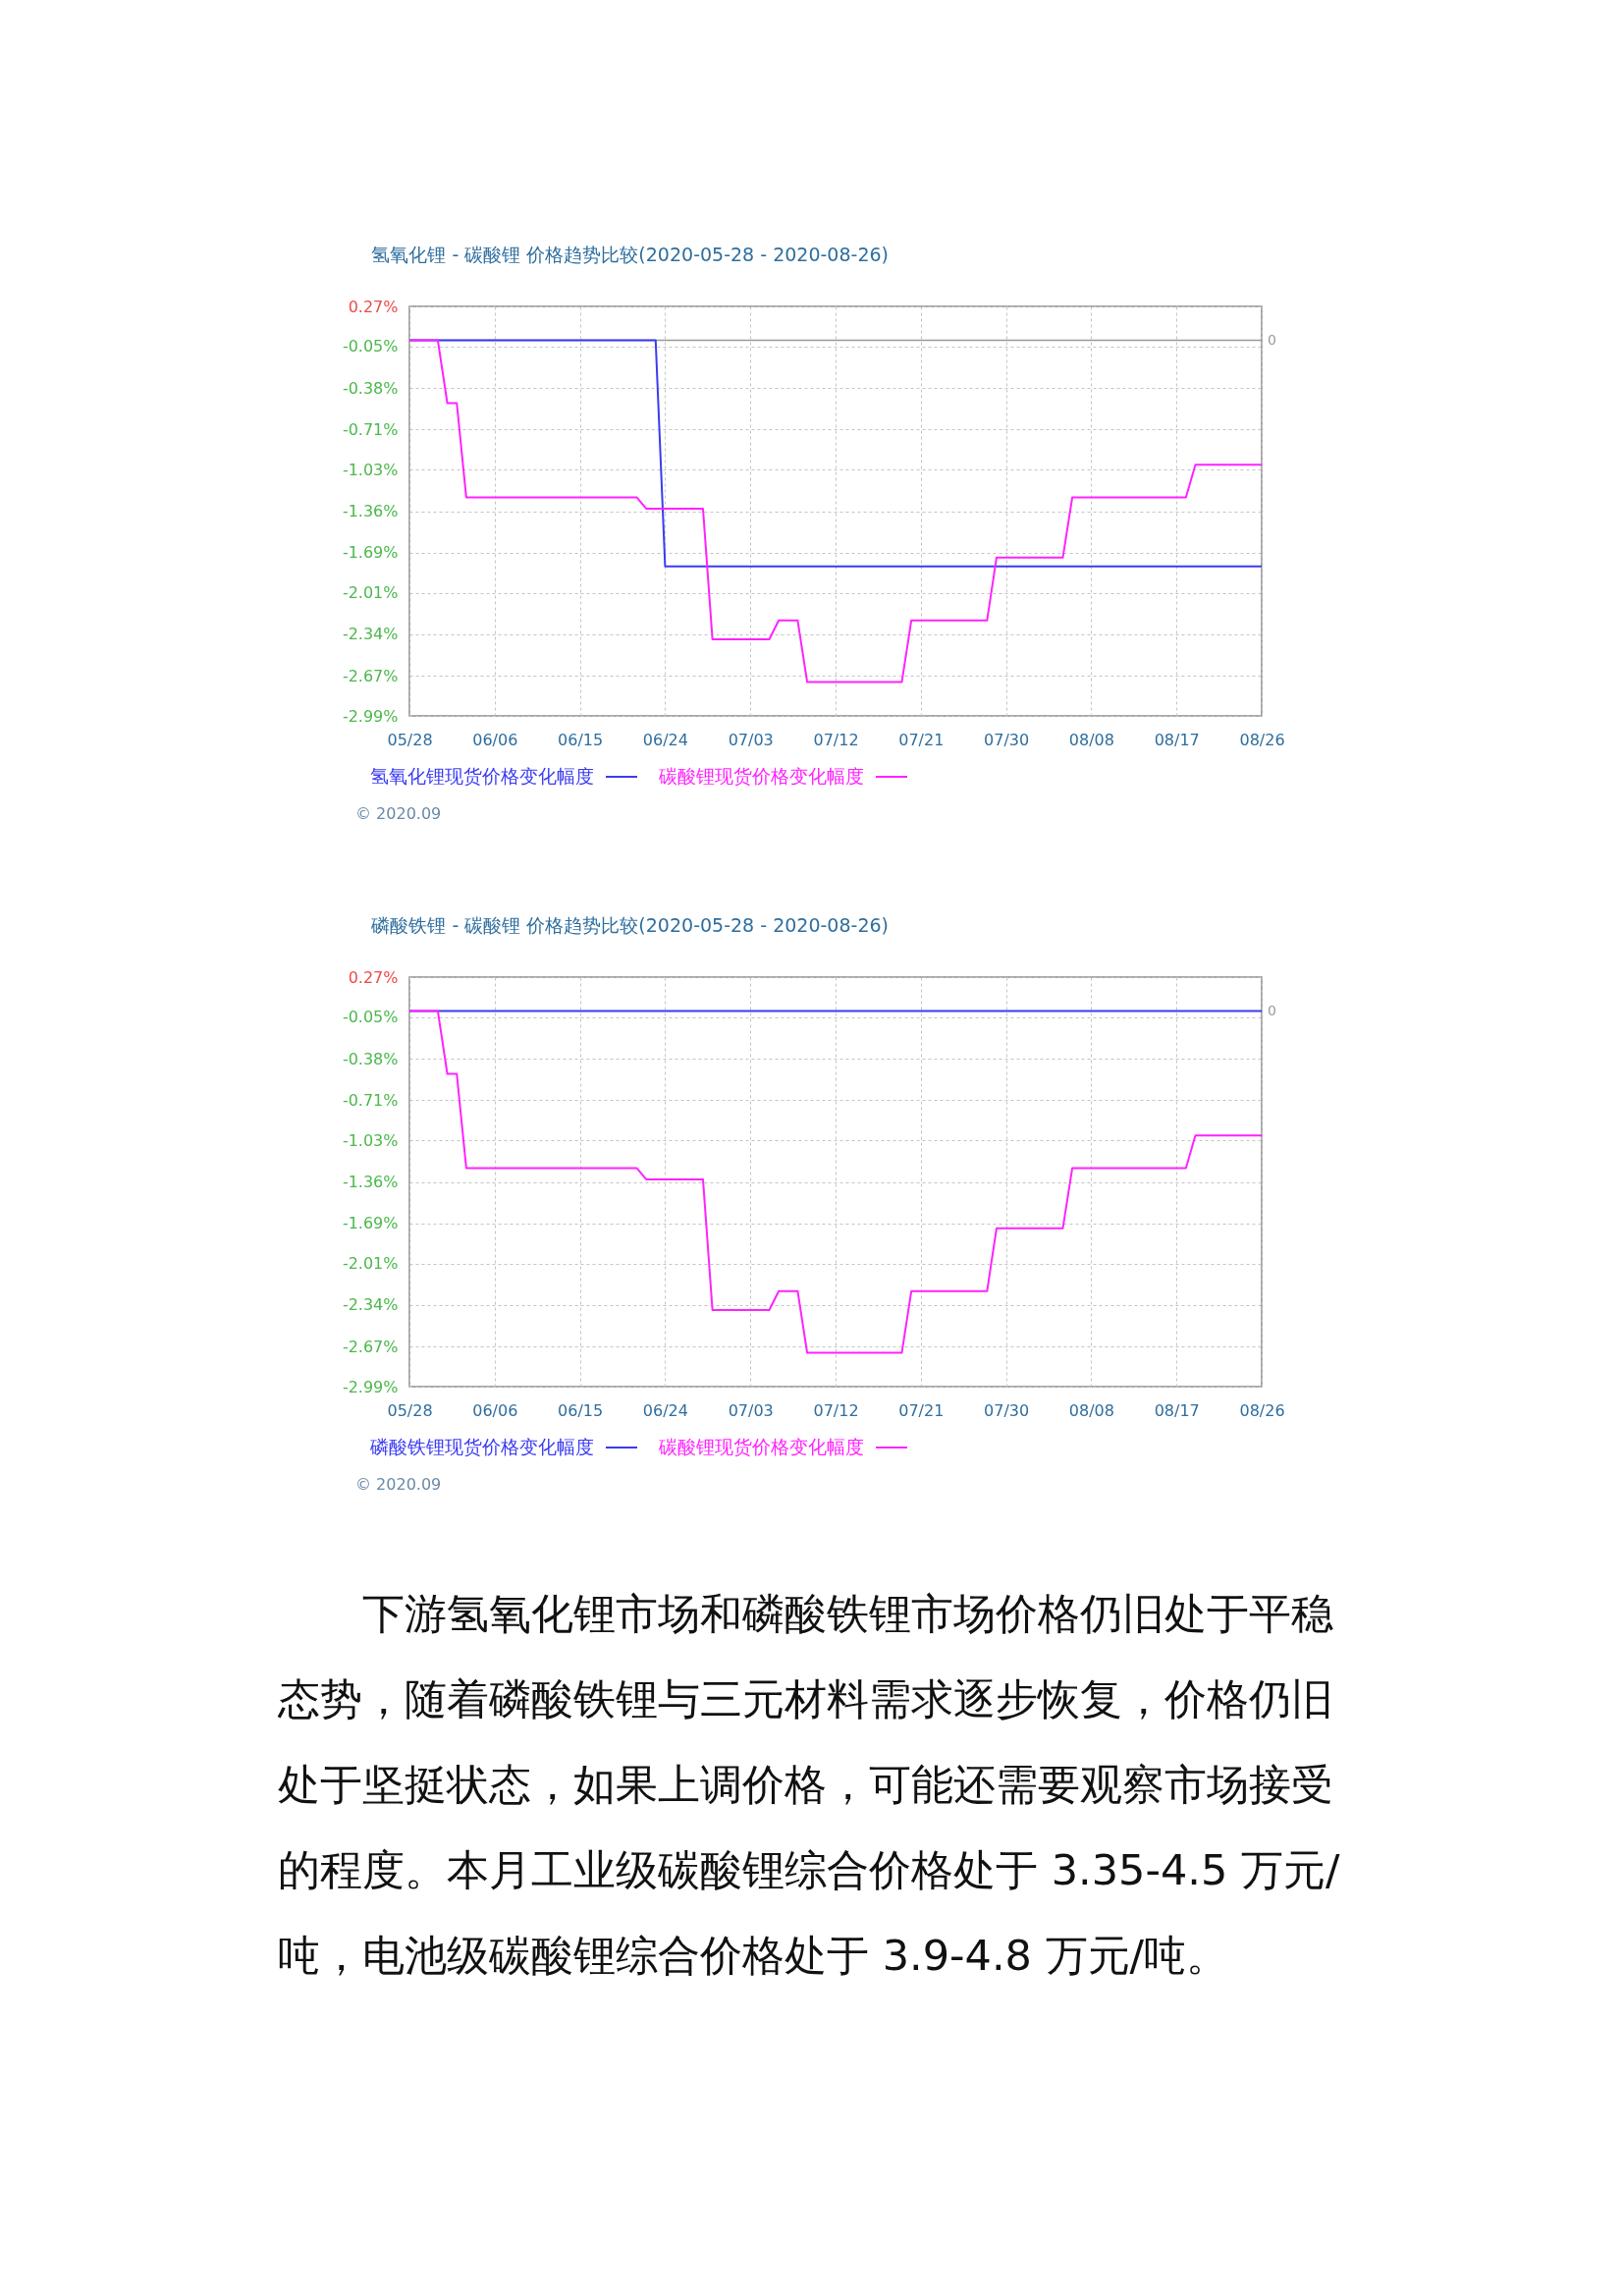  I want to click on legend-label: 磷酸铁锂现货价格变化幅度, so click(481, 1446).